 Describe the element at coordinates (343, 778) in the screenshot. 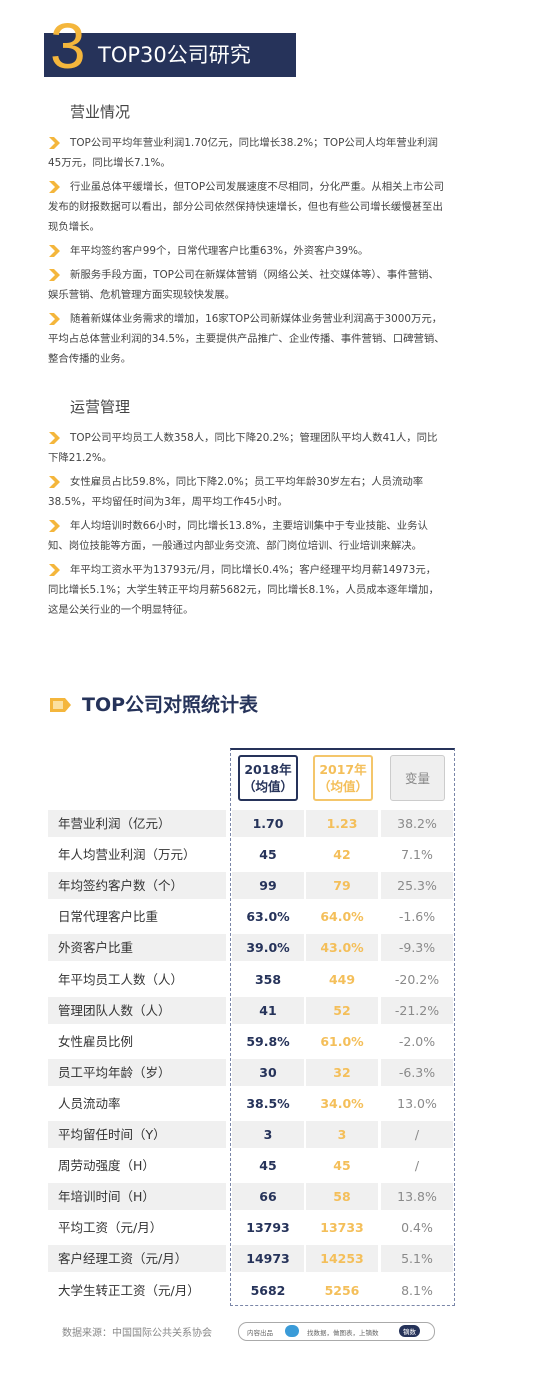

I see `column-header: 2017年 （均值）` at that location.